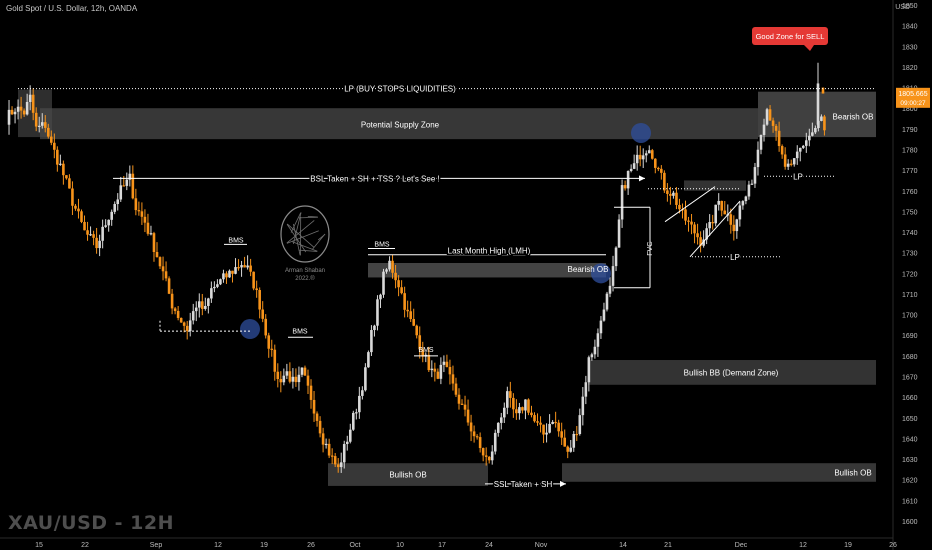 The image size is (932, 550). What do you see at coordinates (523, 484) in the screenshot?
I see `ssl-label: SSL Taken + SH` at bounding box center [523, 484].